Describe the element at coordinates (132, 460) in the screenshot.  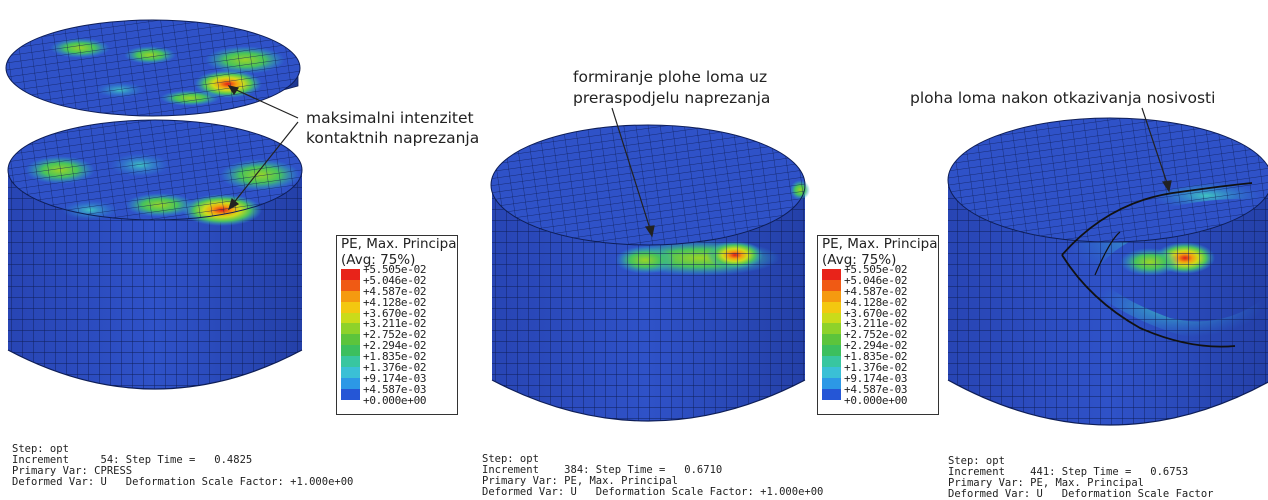
I see `info-increment: Increment 54: Step Time = 0.4825` at that location.